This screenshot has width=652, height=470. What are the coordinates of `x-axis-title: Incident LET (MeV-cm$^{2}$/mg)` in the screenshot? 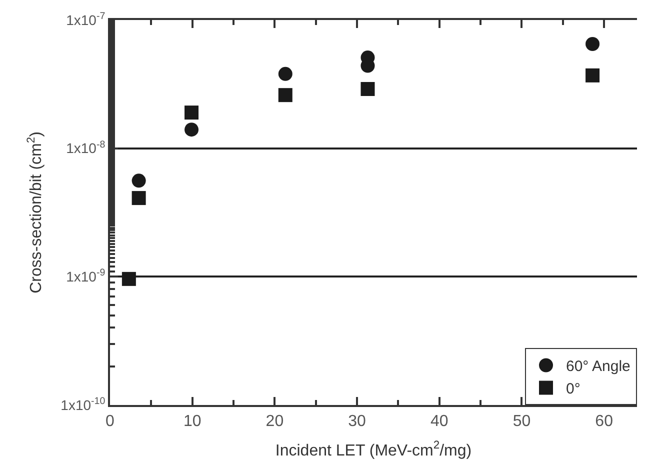 It's located at (373, 450).